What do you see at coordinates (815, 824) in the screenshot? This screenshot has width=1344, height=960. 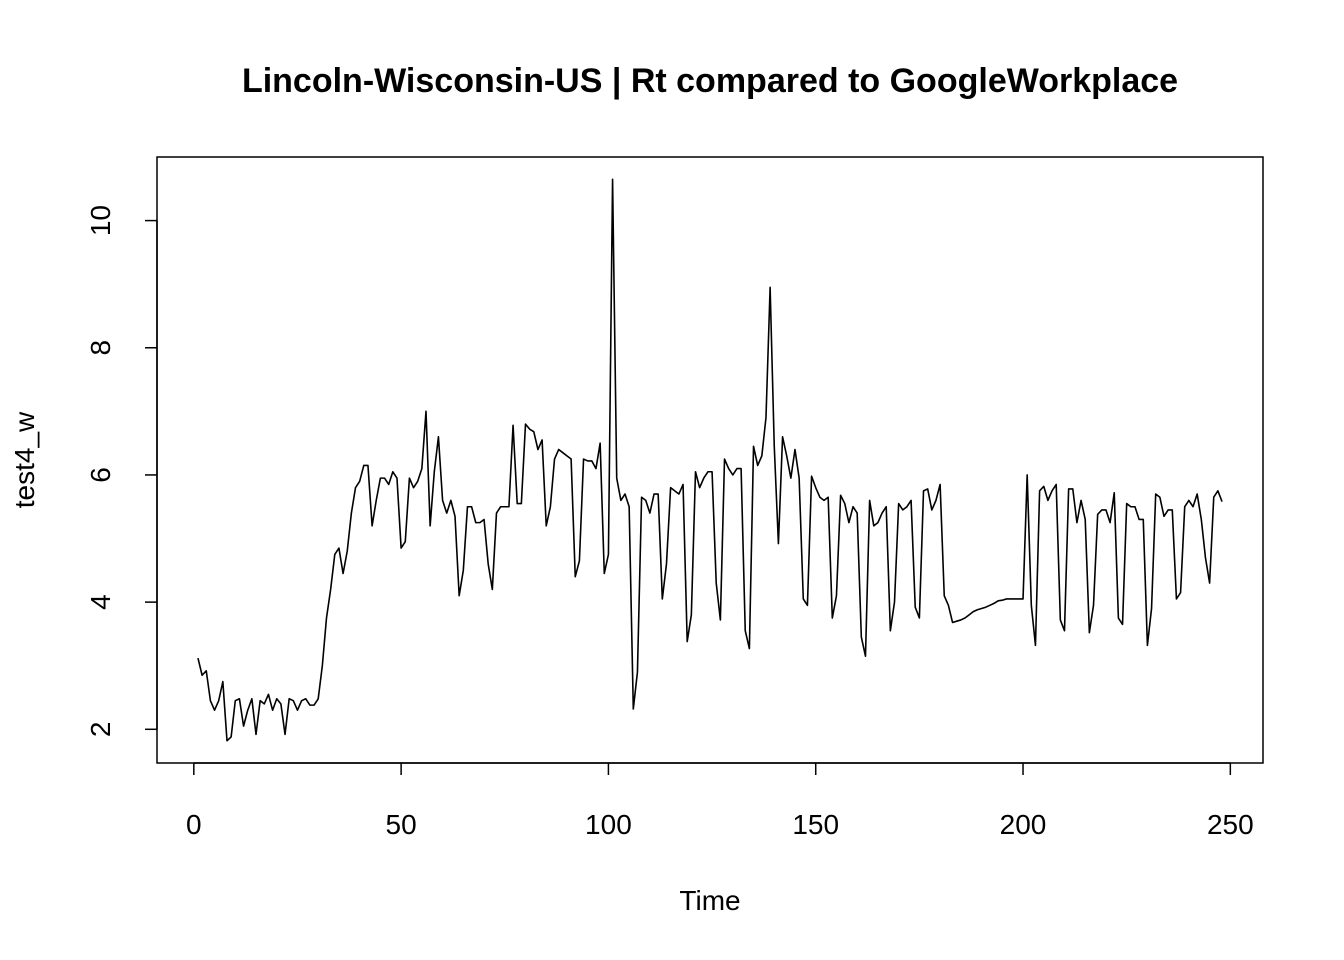 I see `x-tick-label: 150` at bounding box center [815, 824].